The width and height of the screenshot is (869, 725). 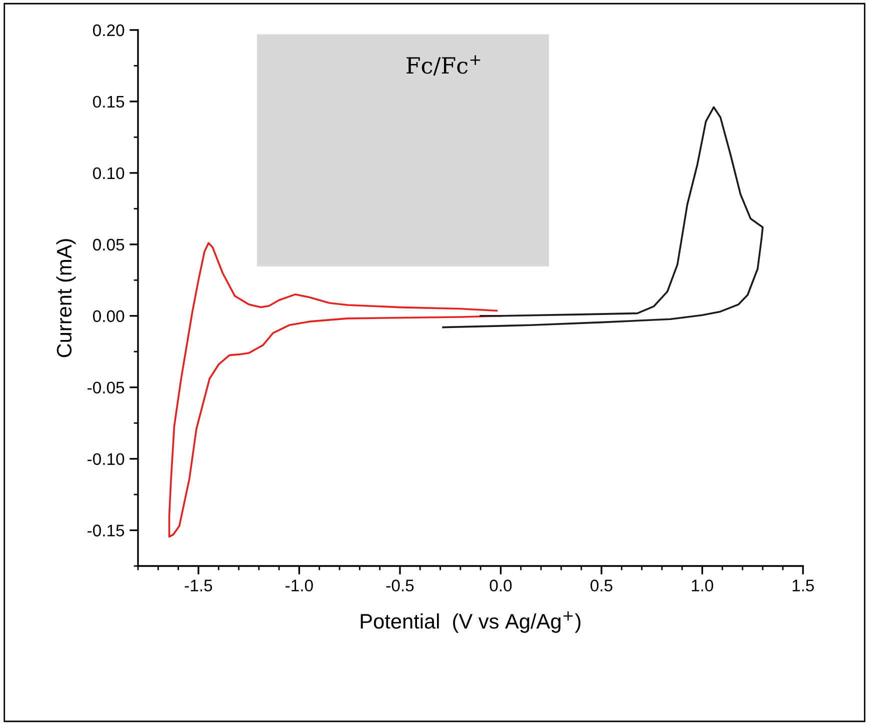 What do you see at coordinates (601, 586) in the screenshot?
I see `x-tick-label: 0.5` at bounding box center [601, 586].